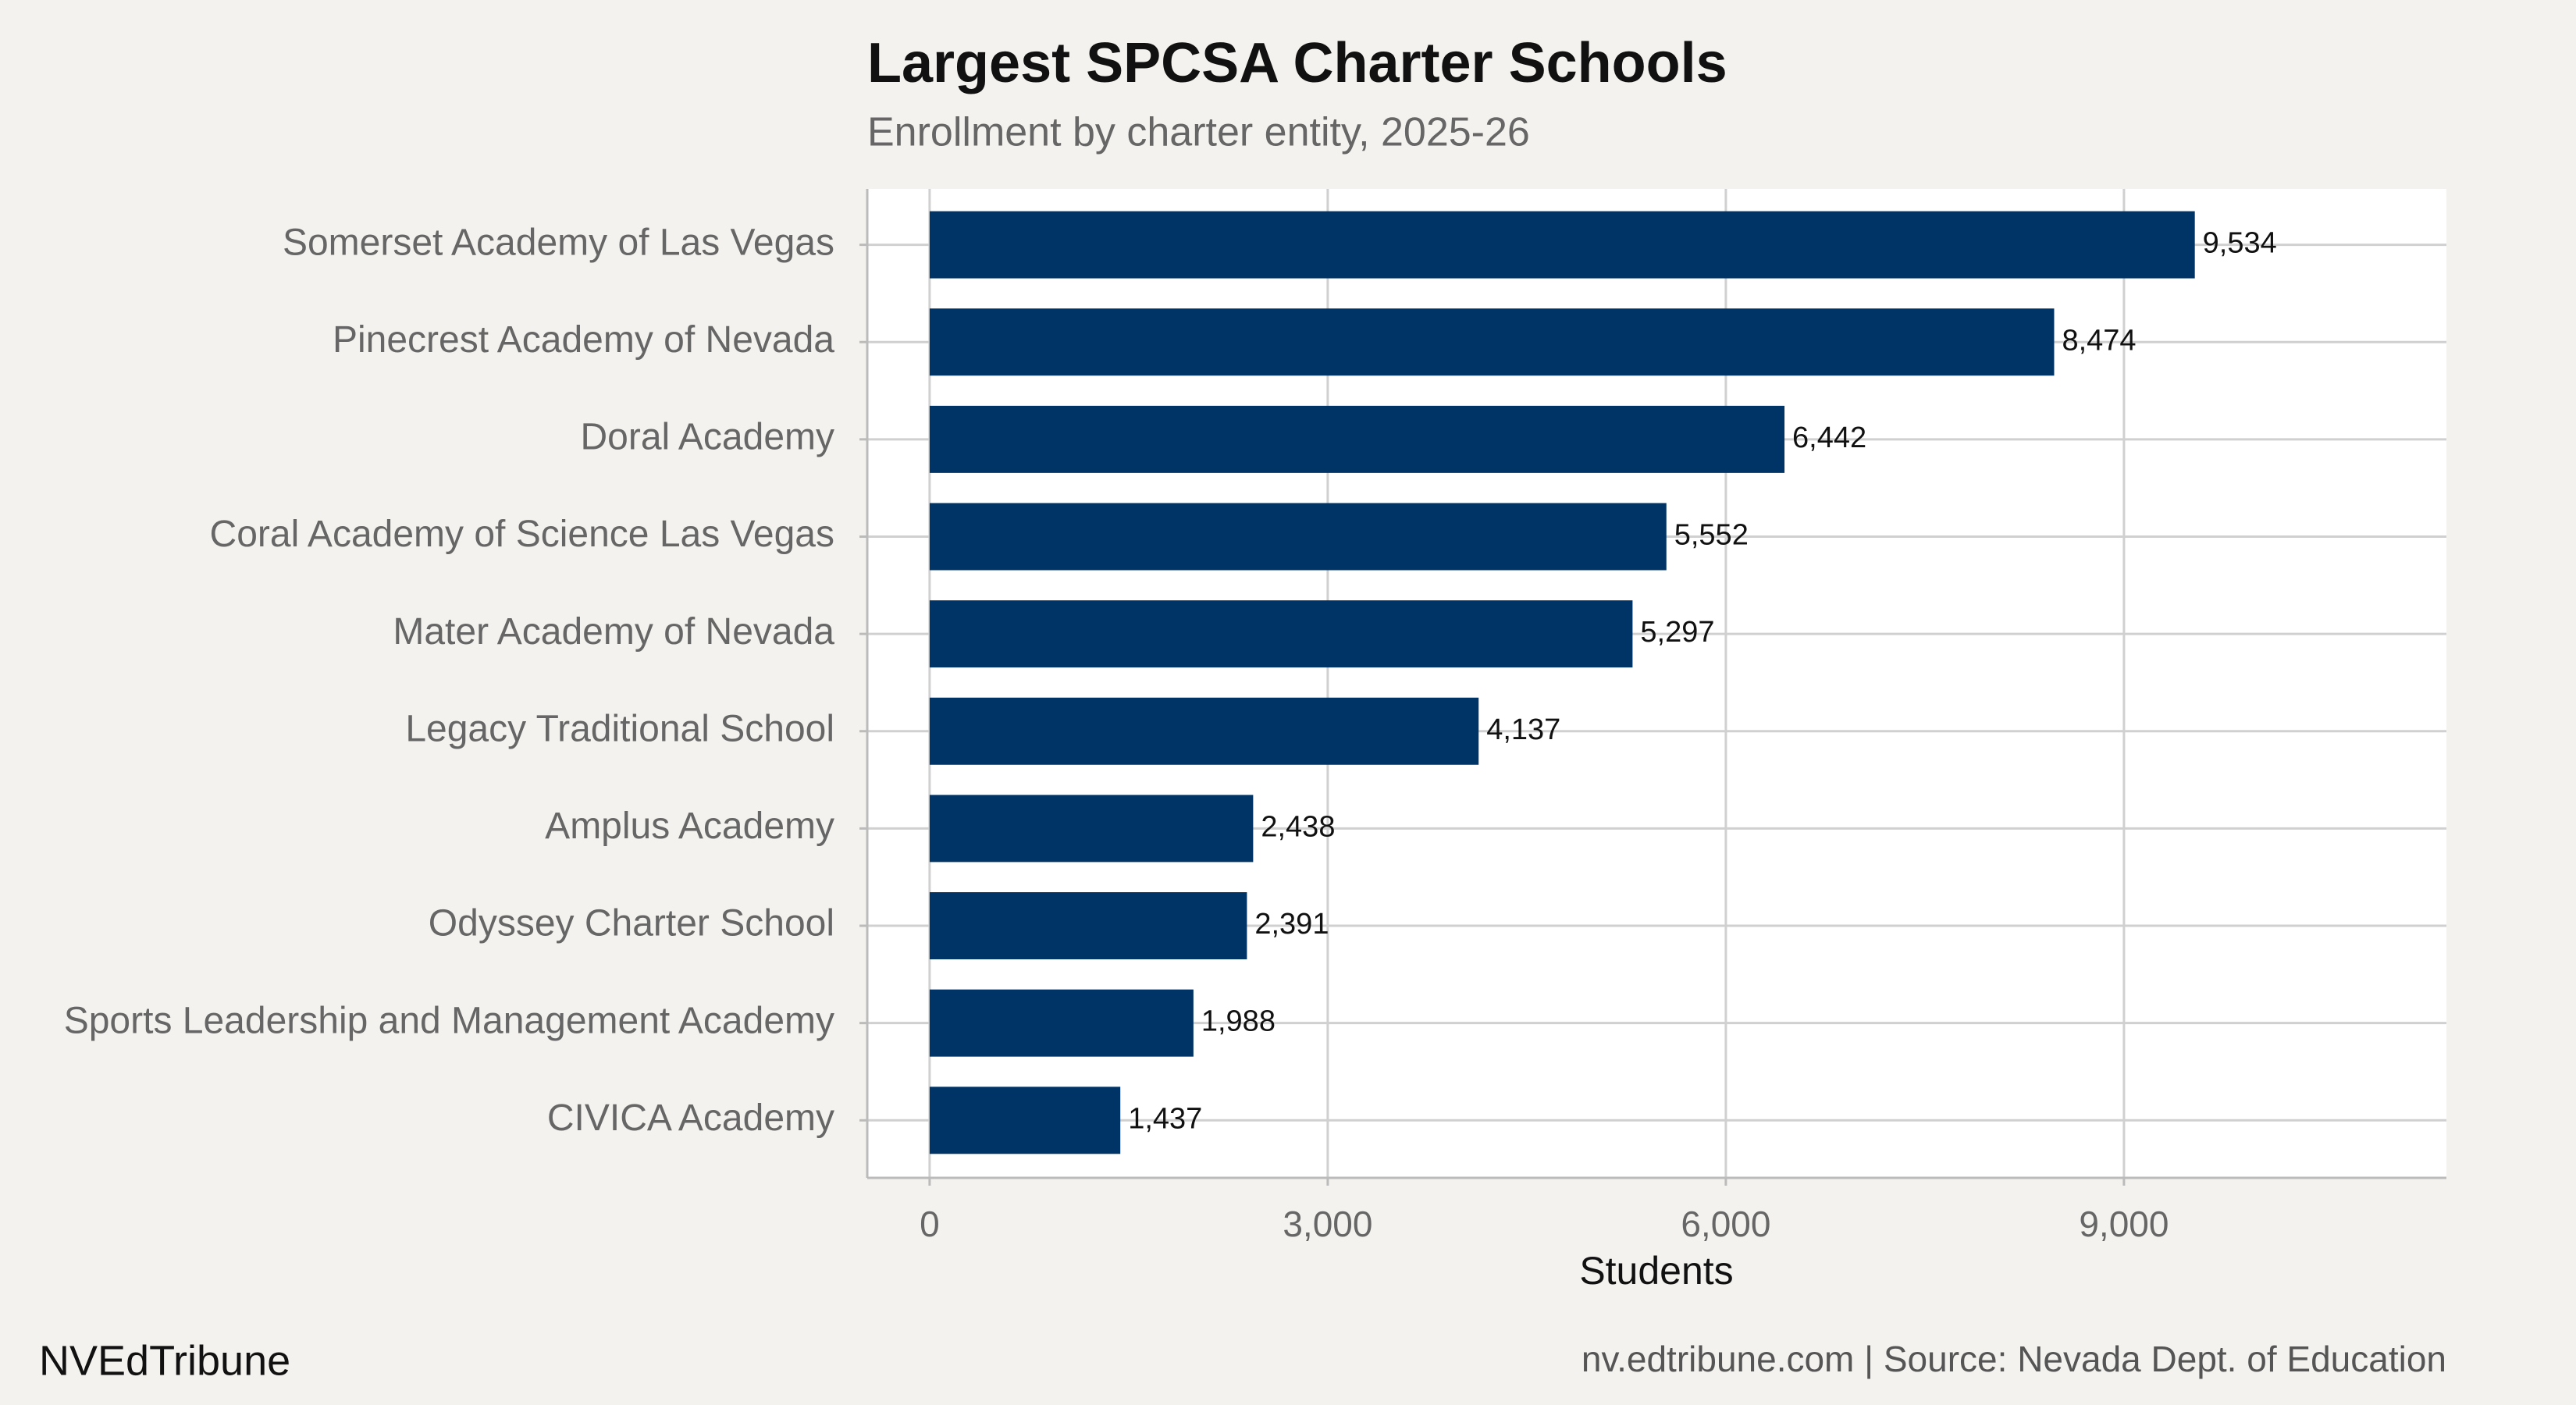  Describe the element at coordinates (1656, 1271) in the screenshot. I see `x-axis-title: Students` at that location.